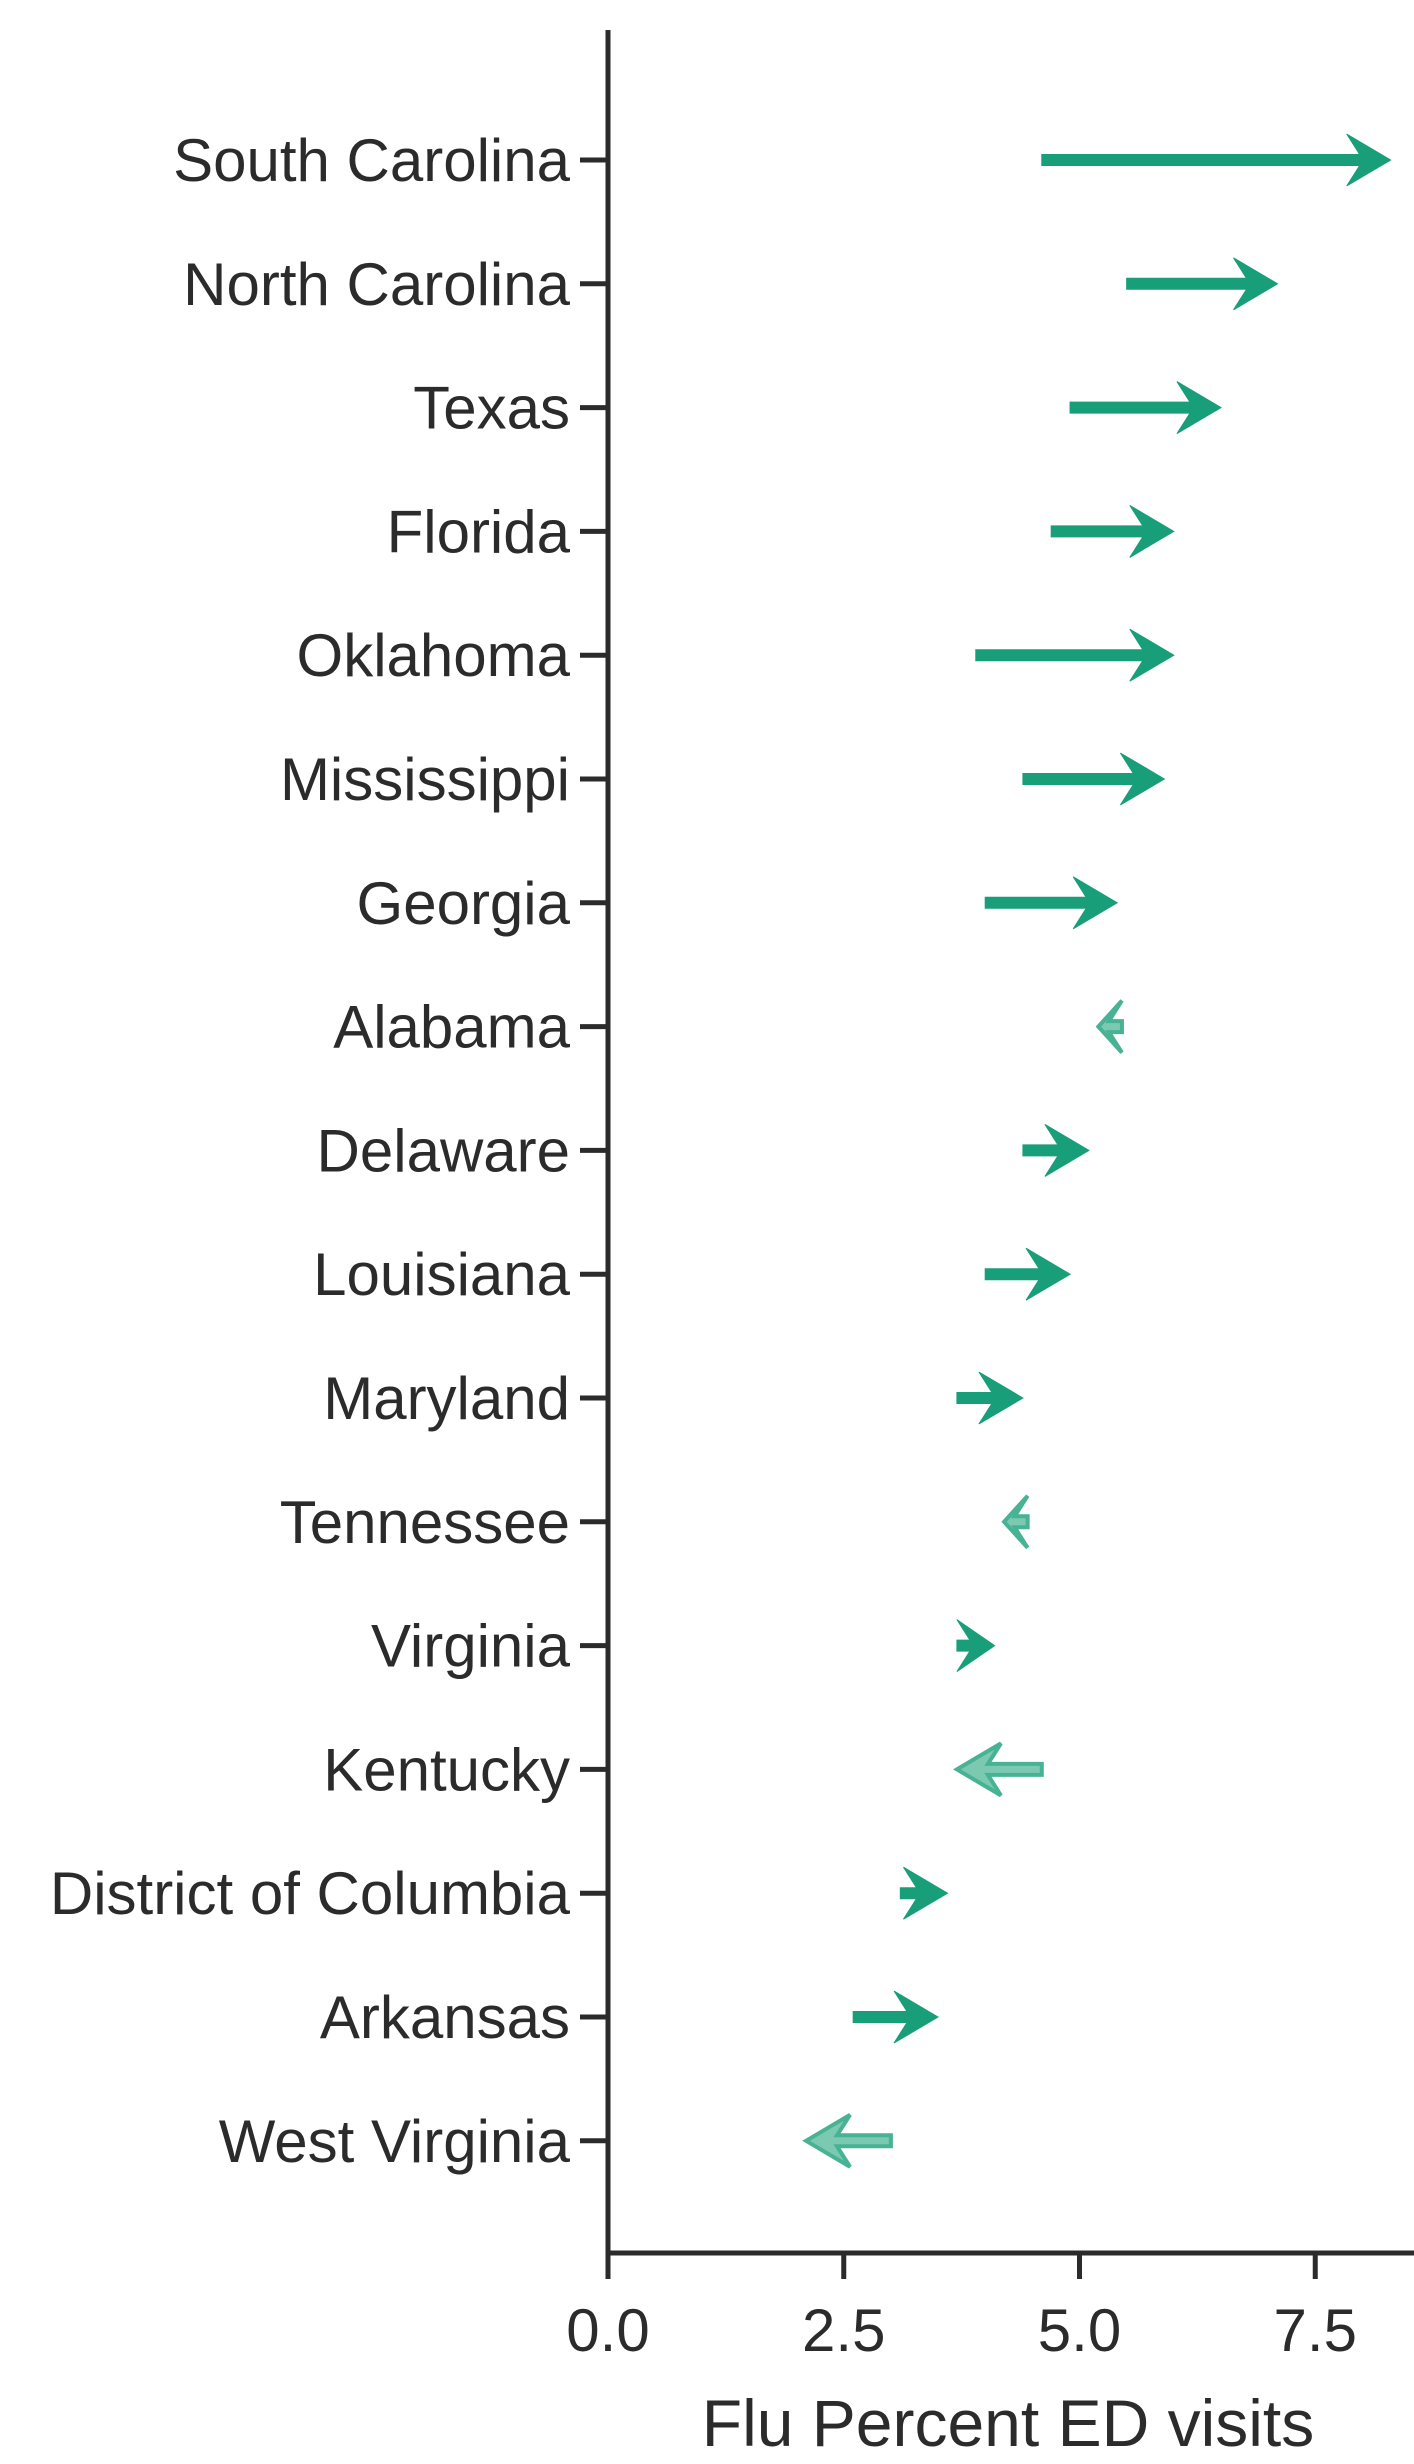 This screenshot has width=1414, height=2464. What do you see at coordinates (847, 2141) in the screenshot?
I see `arrow-west-virginia-decrease` at bounding box center [847, 2141].